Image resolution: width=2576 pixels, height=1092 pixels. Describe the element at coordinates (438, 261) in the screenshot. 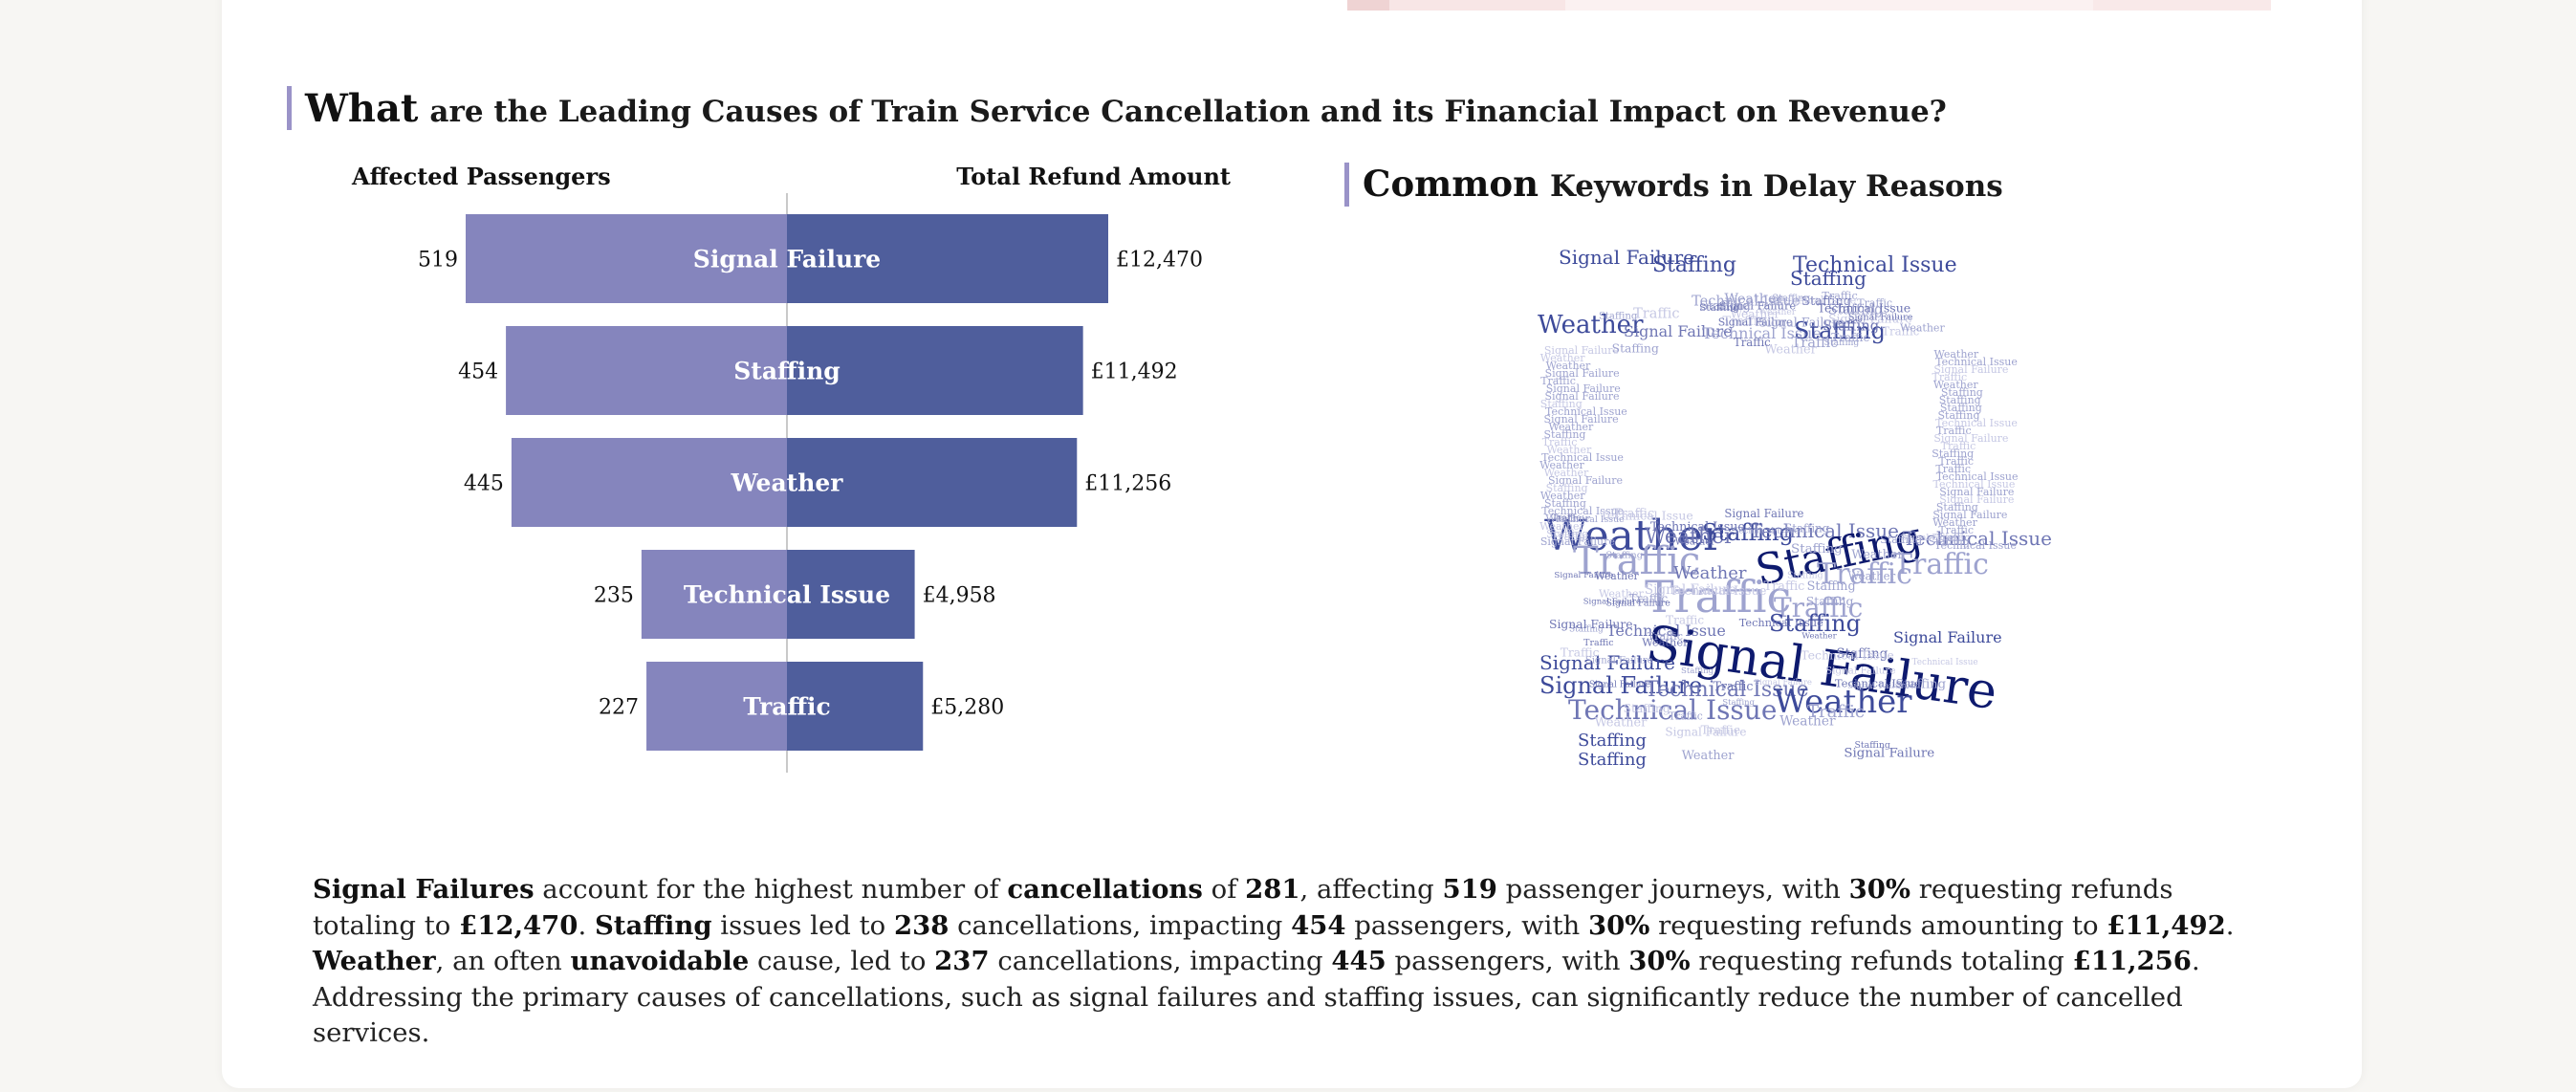

I see `passengers-value-label: 519` at that location.